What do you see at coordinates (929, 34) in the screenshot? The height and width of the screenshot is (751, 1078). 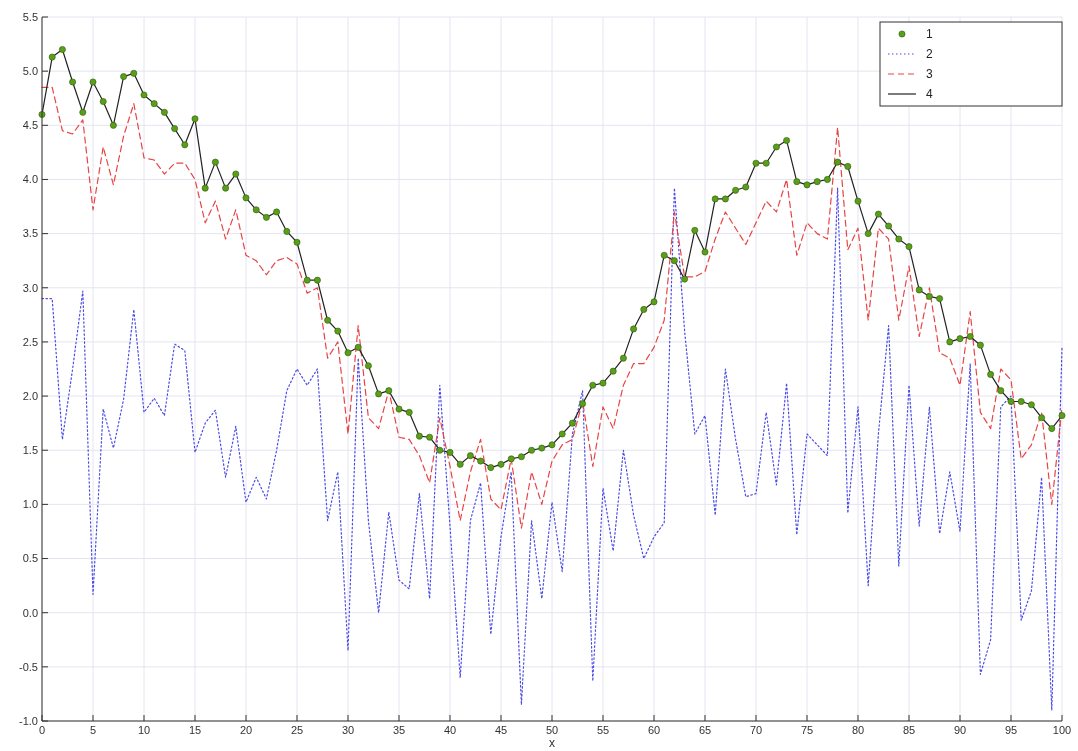 I see `legend-label: 1` at bounding box center [929, 34].